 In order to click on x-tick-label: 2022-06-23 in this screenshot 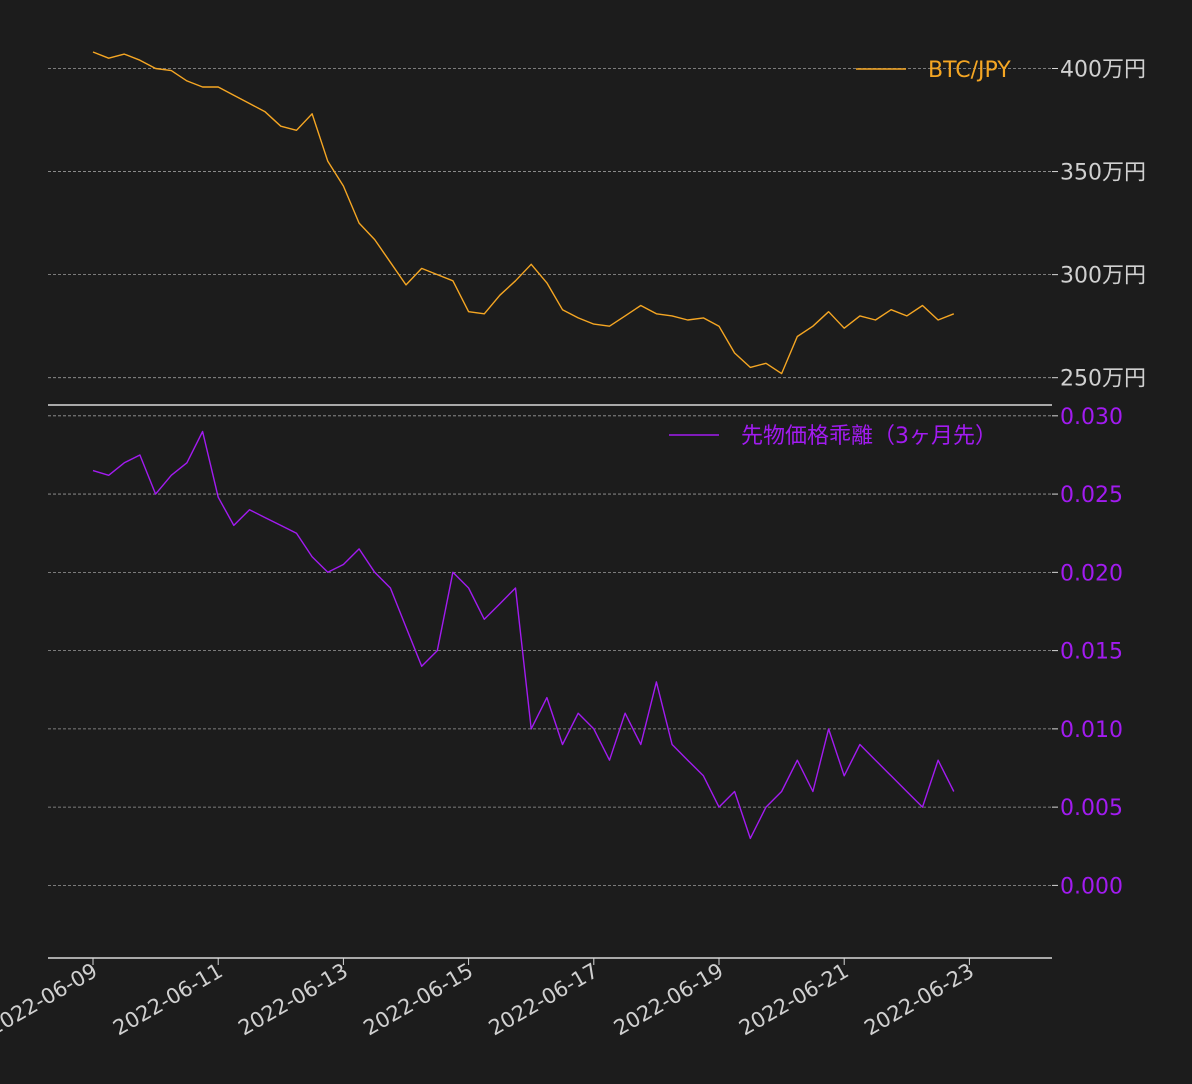, I will do `click(919, 1000)`.